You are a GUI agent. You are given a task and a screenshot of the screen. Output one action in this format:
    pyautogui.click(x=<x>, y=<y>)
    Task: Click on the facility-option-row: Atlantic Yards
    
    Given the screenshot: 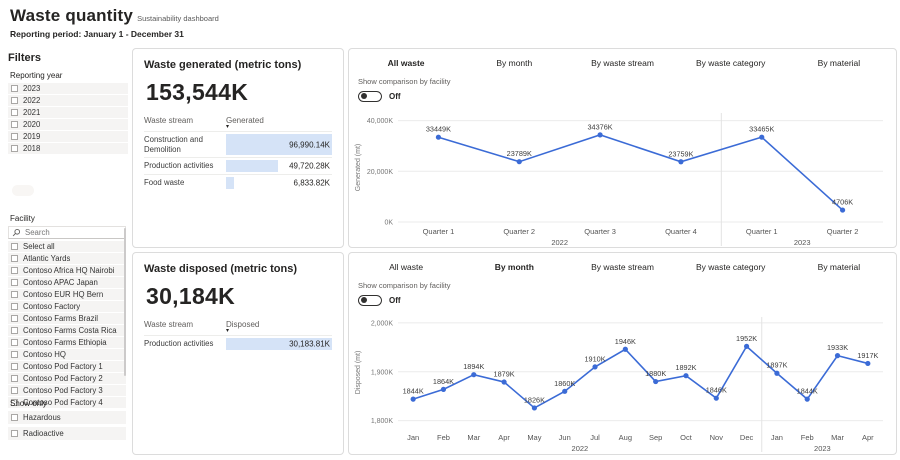 What is the action you would take?
    pyautogui.click(x=67, y=258)
    